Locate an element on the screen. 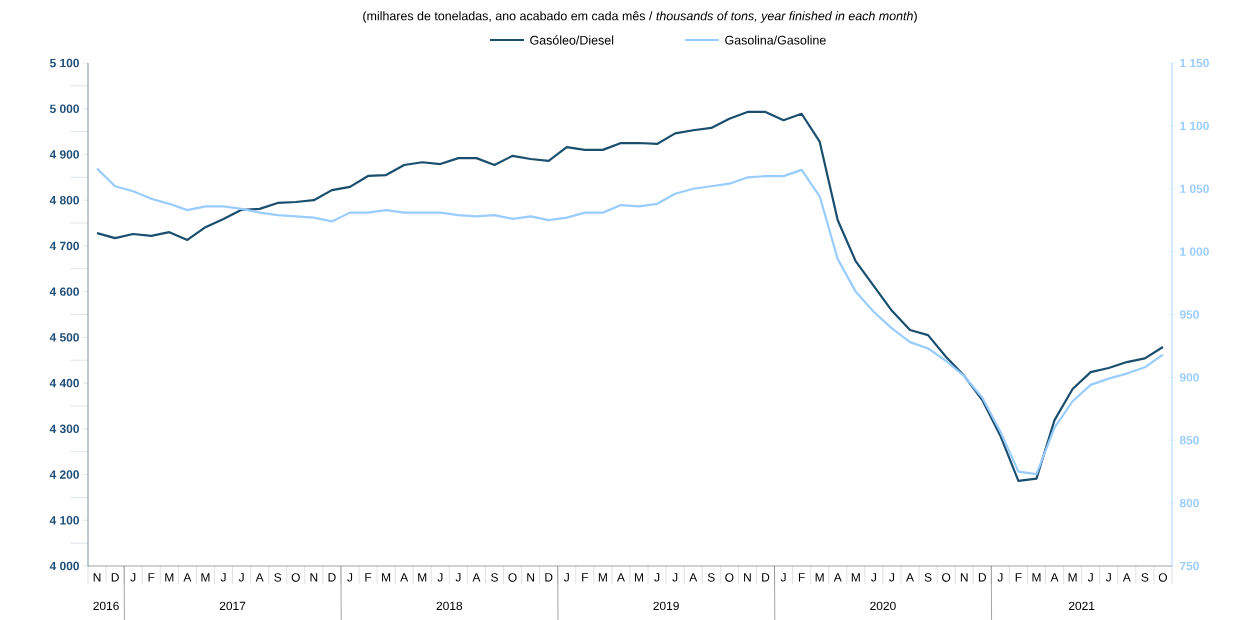 The height and width of the screenshot is (620, 1243). y2-tick-label: 750 is located at coordinates (1189, 566).